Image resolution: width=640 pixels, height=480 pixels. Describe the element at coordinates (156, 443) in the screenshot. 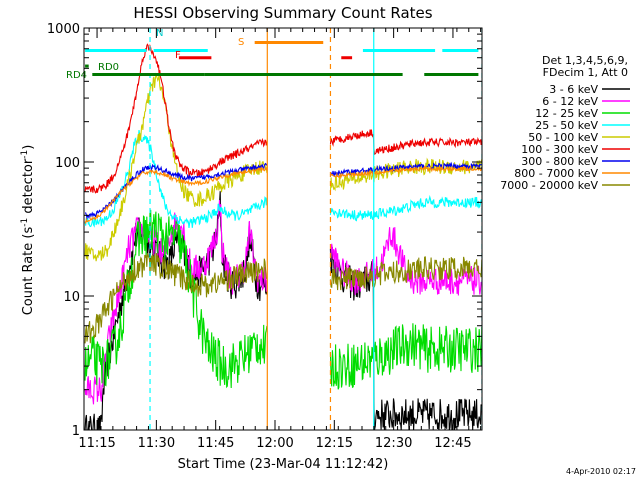

I see `x-tick-label: 11:30` at that location.